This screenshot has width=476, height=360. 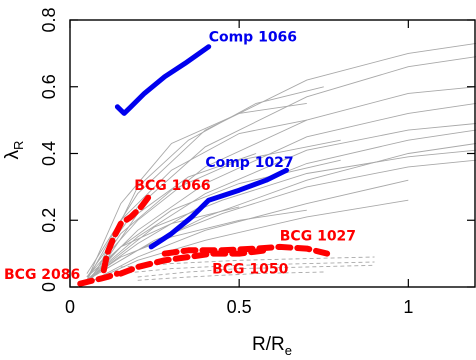 What do you see at coordinates (318, 236) in the screenshot?
I see `series-label-bcg-1027: BCG 1027` at bounding box center [318, 236].